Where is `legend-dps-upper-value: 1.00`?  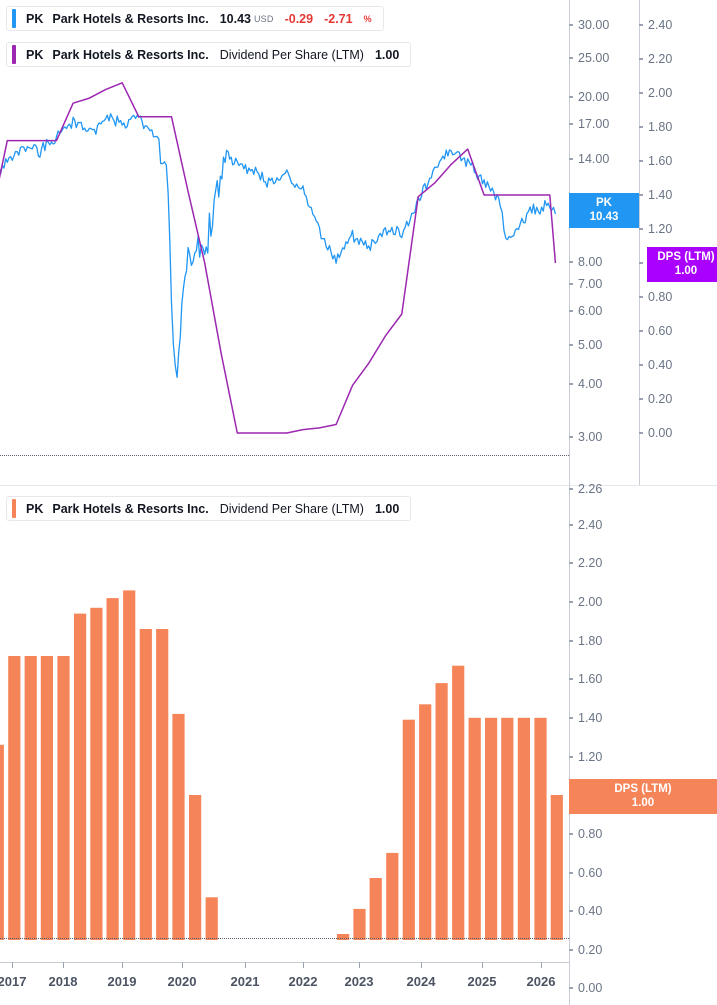 legend-dps-upper-value: 1.00 is located at coordinates (387, 54).